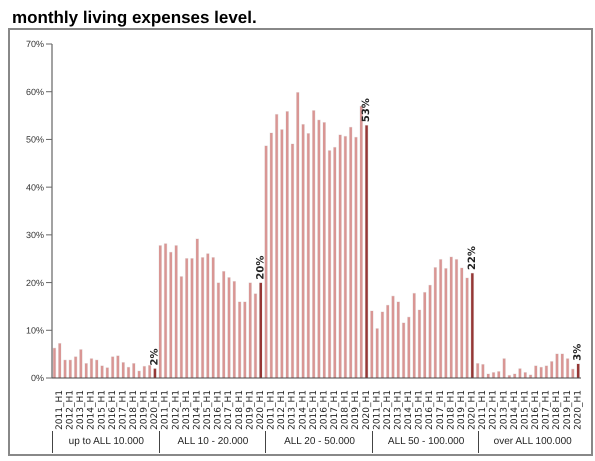  What do you see at coordinates (35, 91) in the screenshot?
I see `y-tick-label: 60%` at bounding box center [35, 91].